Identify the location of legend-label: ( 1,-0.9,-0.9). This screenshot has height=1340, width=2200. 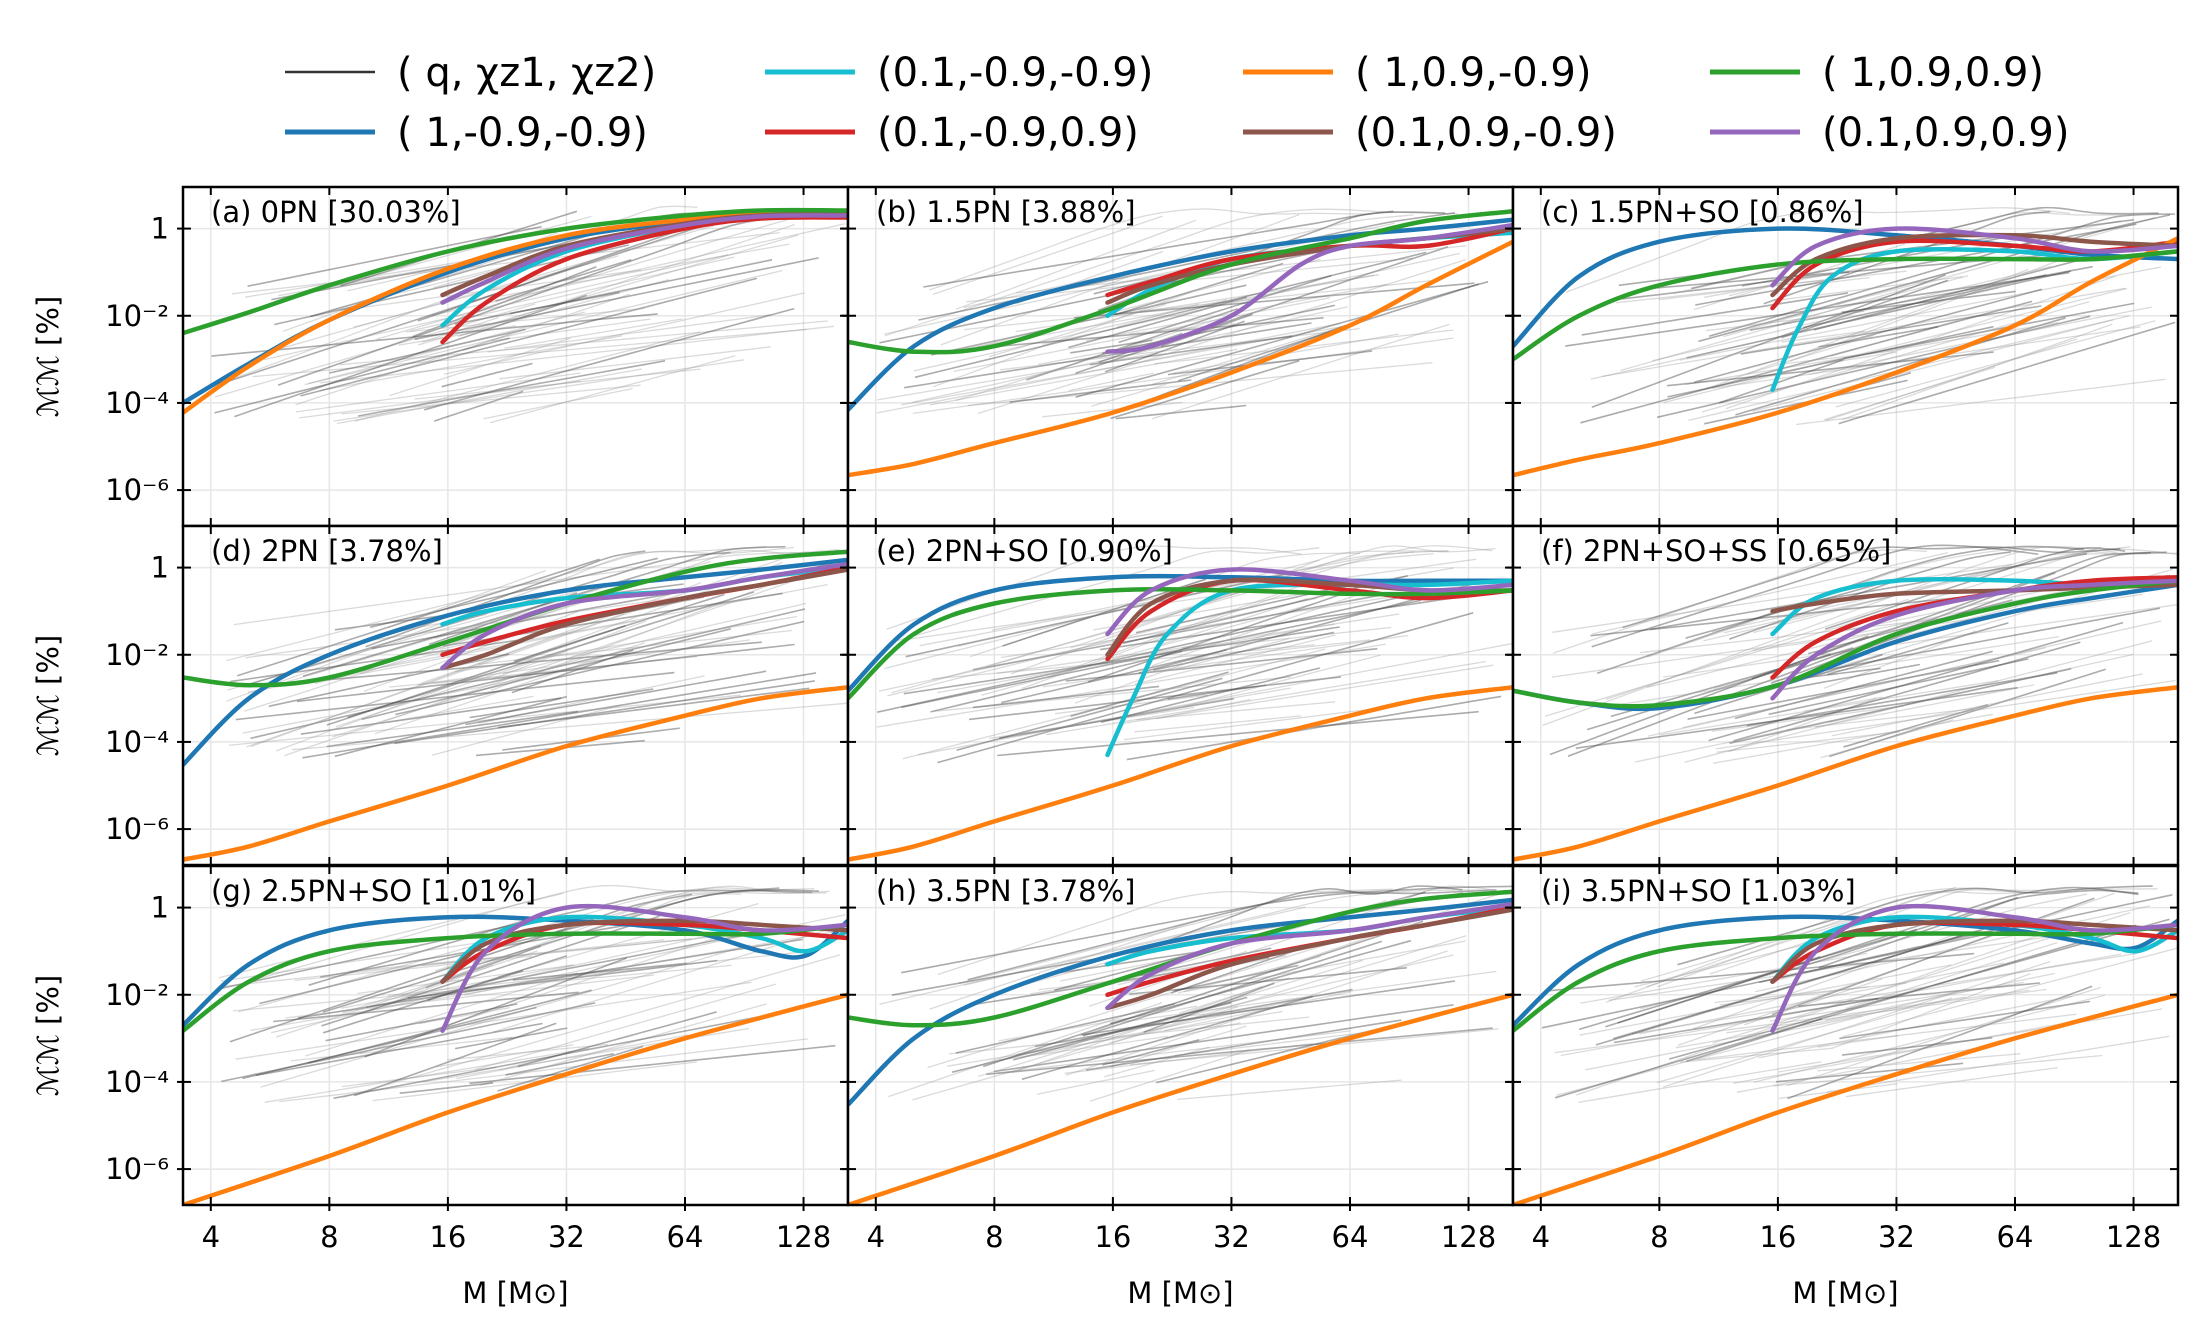
(522, 133).